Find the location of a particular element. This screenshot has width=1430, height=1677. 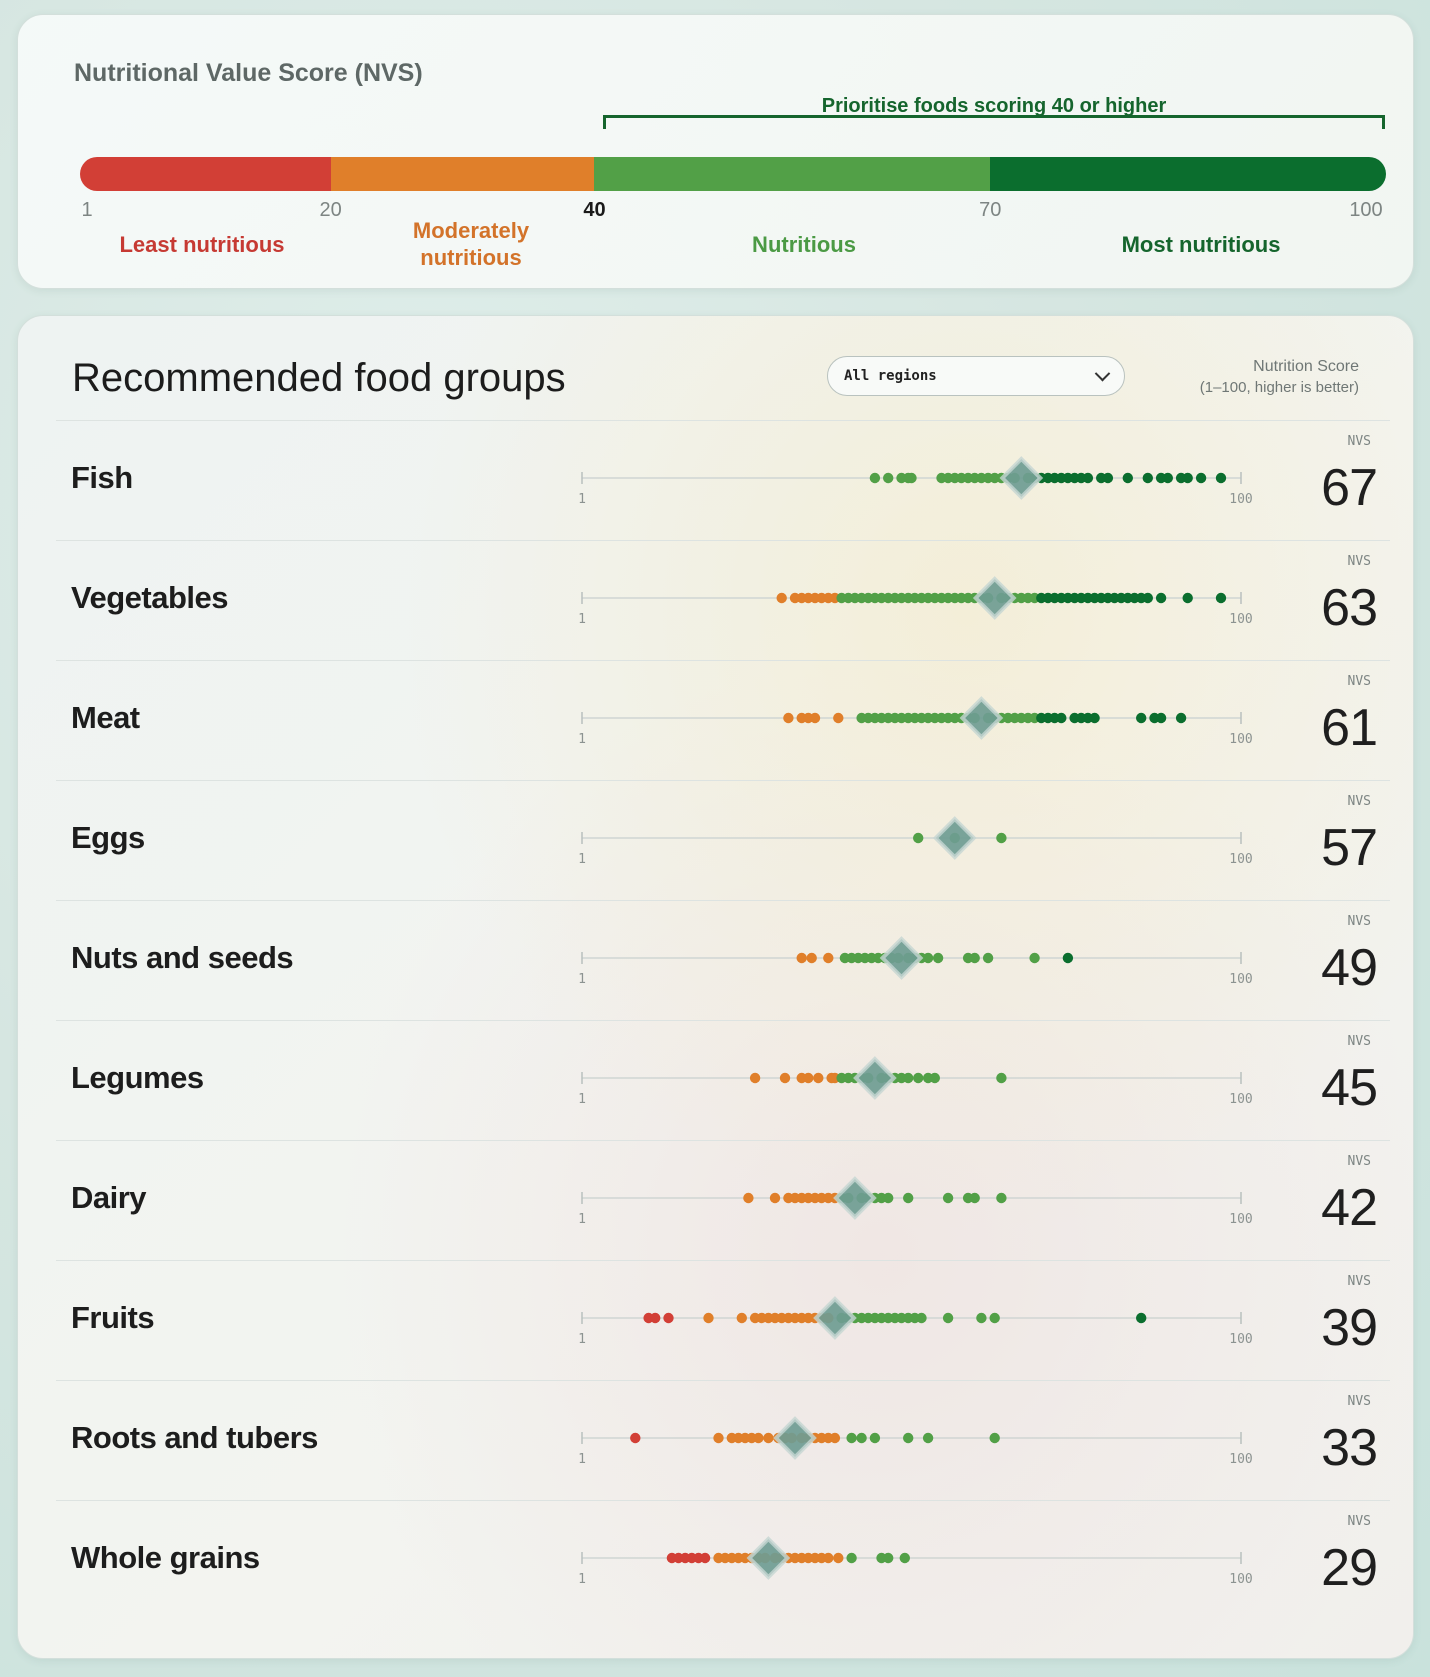

region-select: All regions is located at coordinates (976, 376).